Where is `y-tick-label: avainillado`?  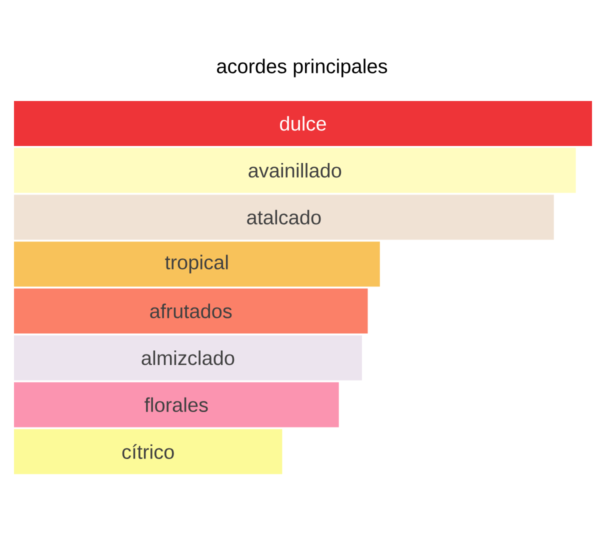
y-tick-label: avainillado is located at coordinates (295, 170).